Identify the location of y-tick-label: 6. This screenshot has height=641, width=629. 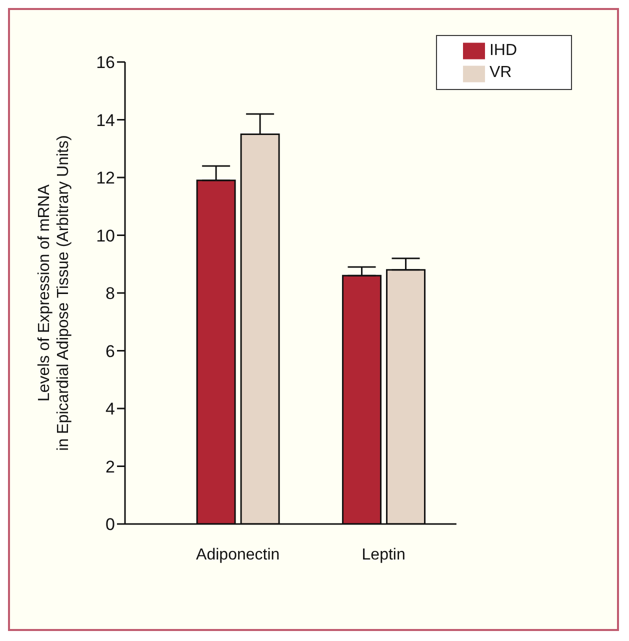
(110, 351).